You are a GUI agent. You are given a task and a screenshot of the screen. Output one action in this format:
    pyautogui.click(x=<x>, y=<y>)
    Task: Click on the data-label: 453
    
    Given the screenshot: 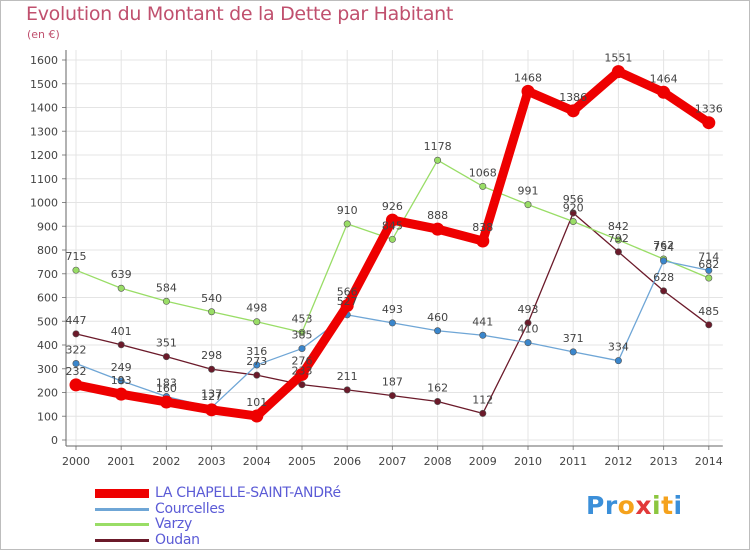 What is the action you would take?
    pyautogui.click(x=302, y=318)
    